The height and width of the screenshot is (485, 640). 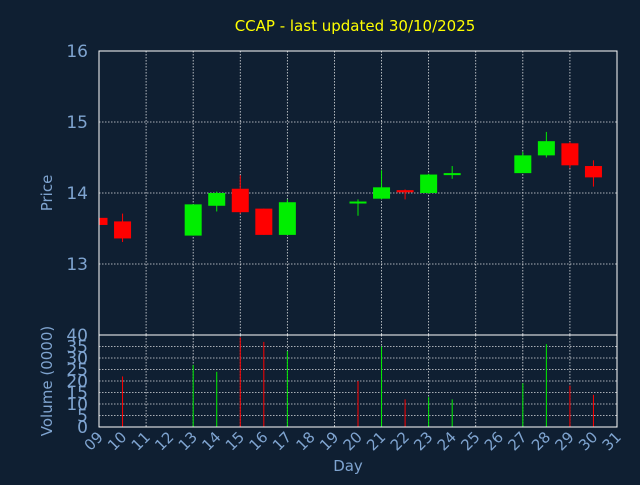 I want to click on price-tick-label: 13, so click(x=77, y=265).